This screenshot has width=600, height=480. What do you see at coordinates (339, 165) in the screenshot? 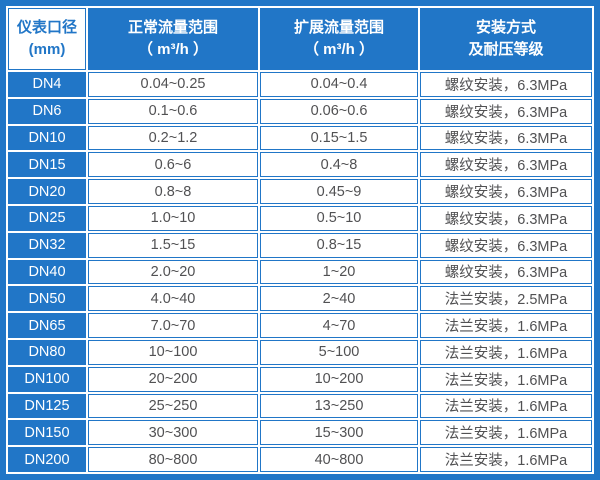
I see `cell-extended-range: 0.4~8` at bounding box center [339, 165].